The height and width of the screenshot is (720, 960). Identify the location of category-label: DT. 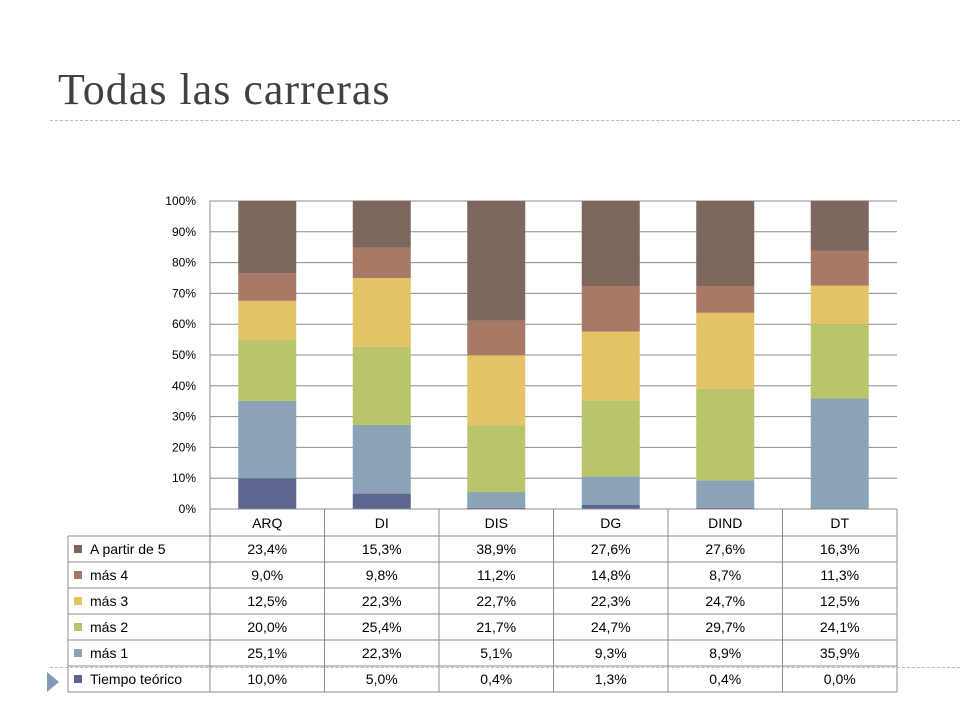
(839, 523).